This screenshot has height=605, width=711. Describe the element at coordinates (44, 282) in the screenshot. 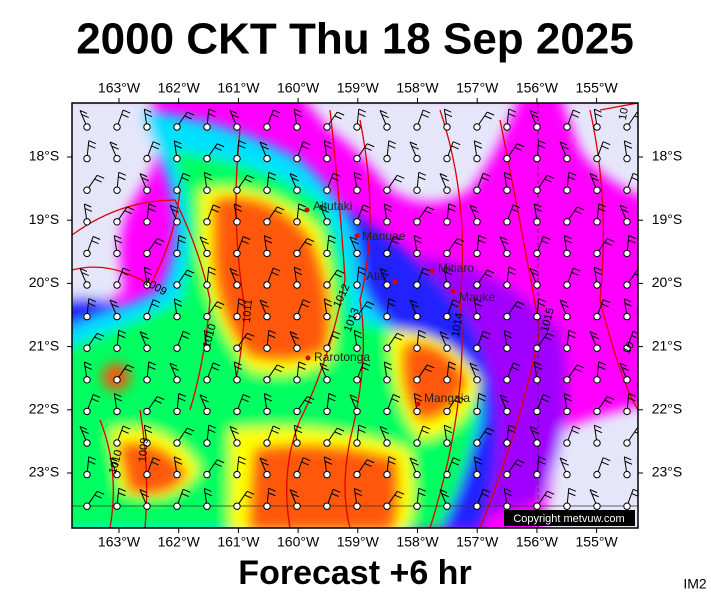

I see `latitude-label: 20°S` at that location.